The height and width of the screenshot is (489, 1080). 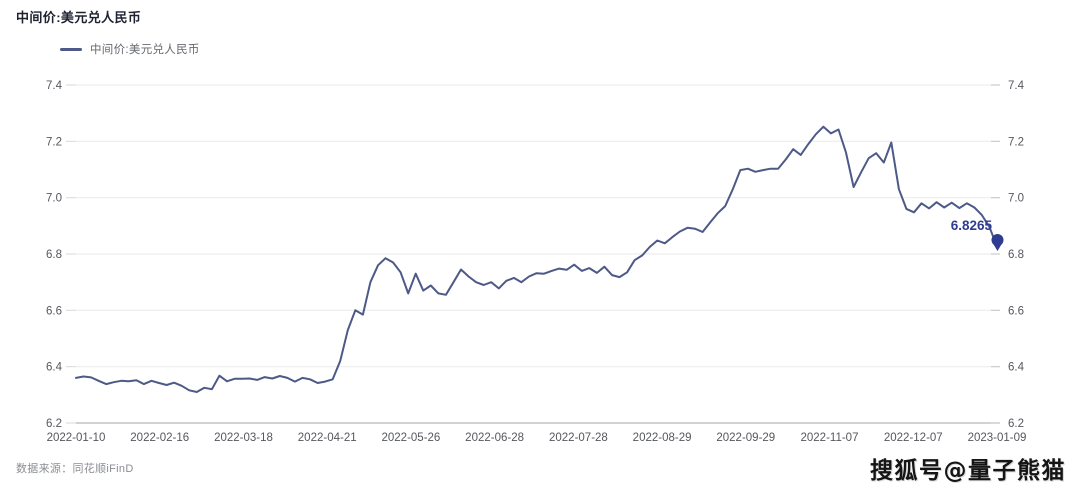 I want to click on y-tick-label-right: 6.6, so click(x=1016, y=311).